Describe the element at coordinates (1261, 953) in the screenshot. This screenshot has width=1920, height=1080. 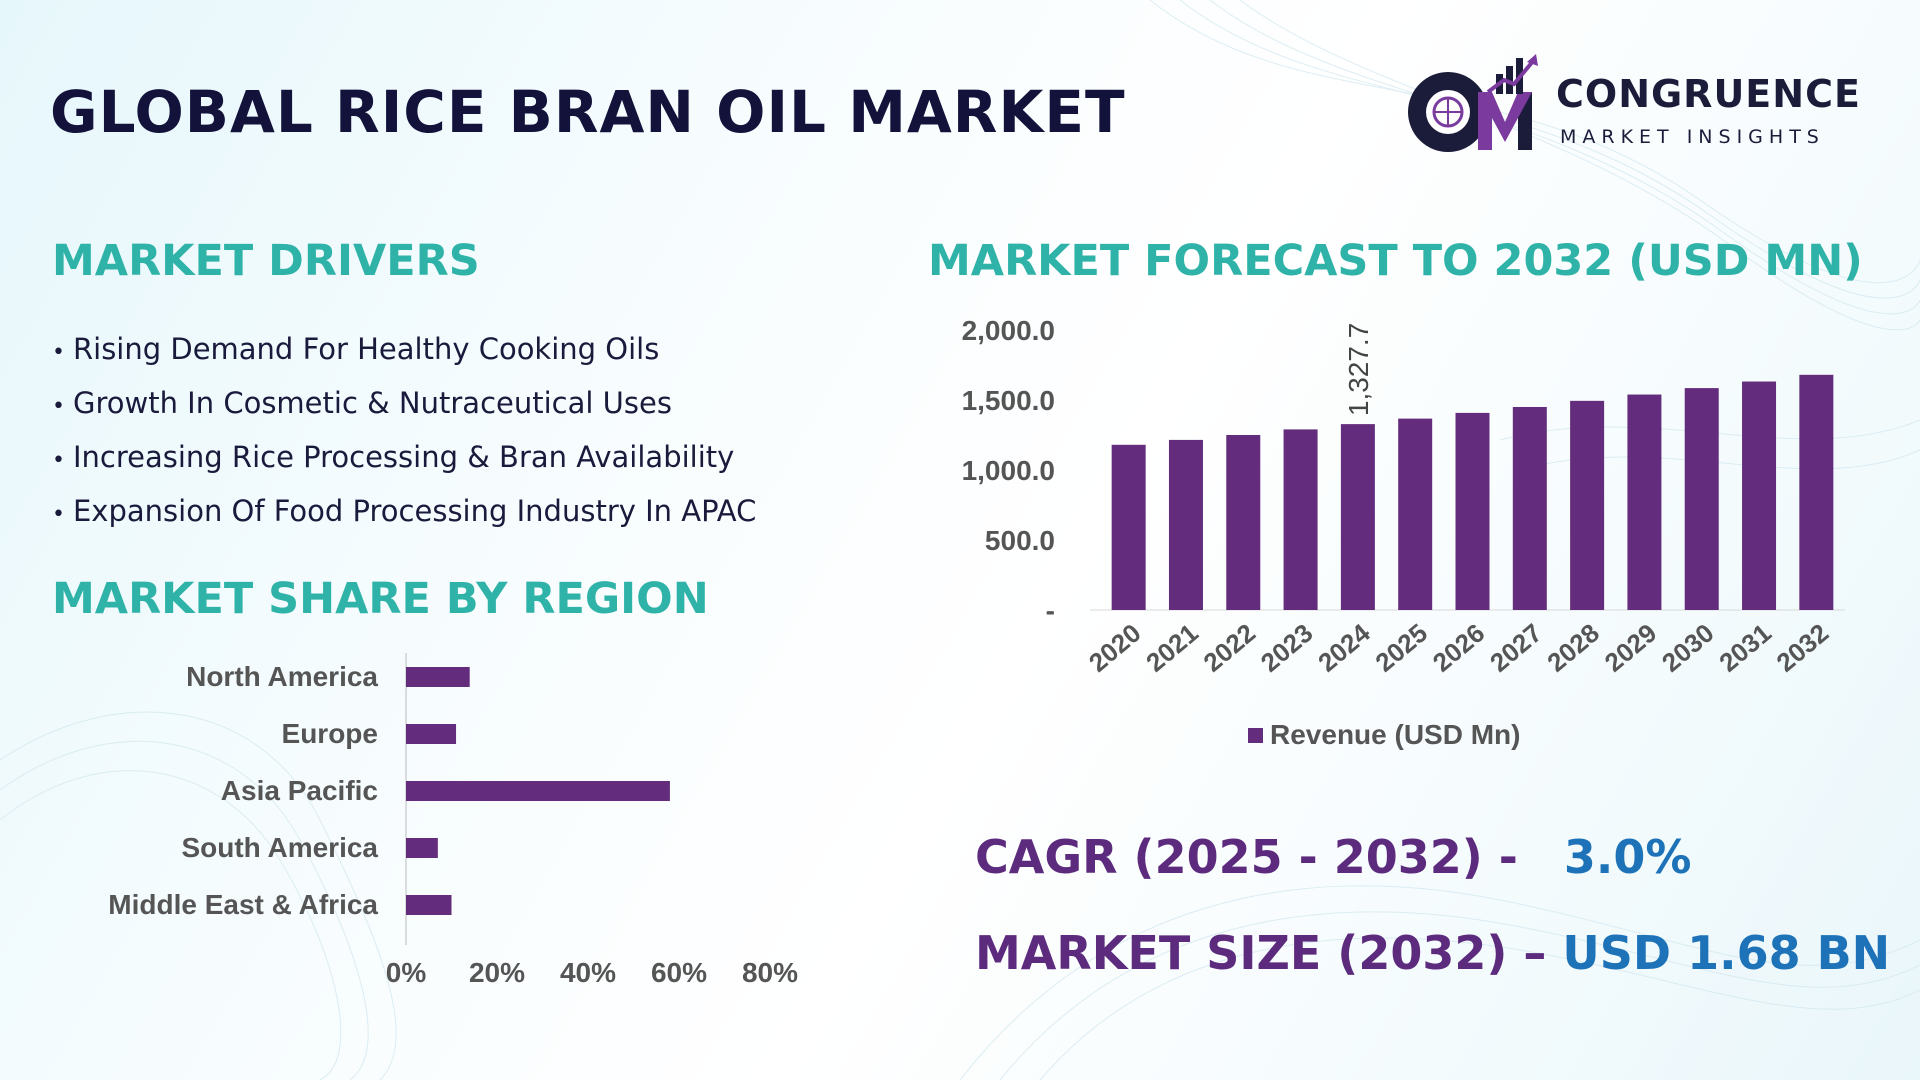
I see `market-size-label: MARKET SIZE (2032) –` at that location.